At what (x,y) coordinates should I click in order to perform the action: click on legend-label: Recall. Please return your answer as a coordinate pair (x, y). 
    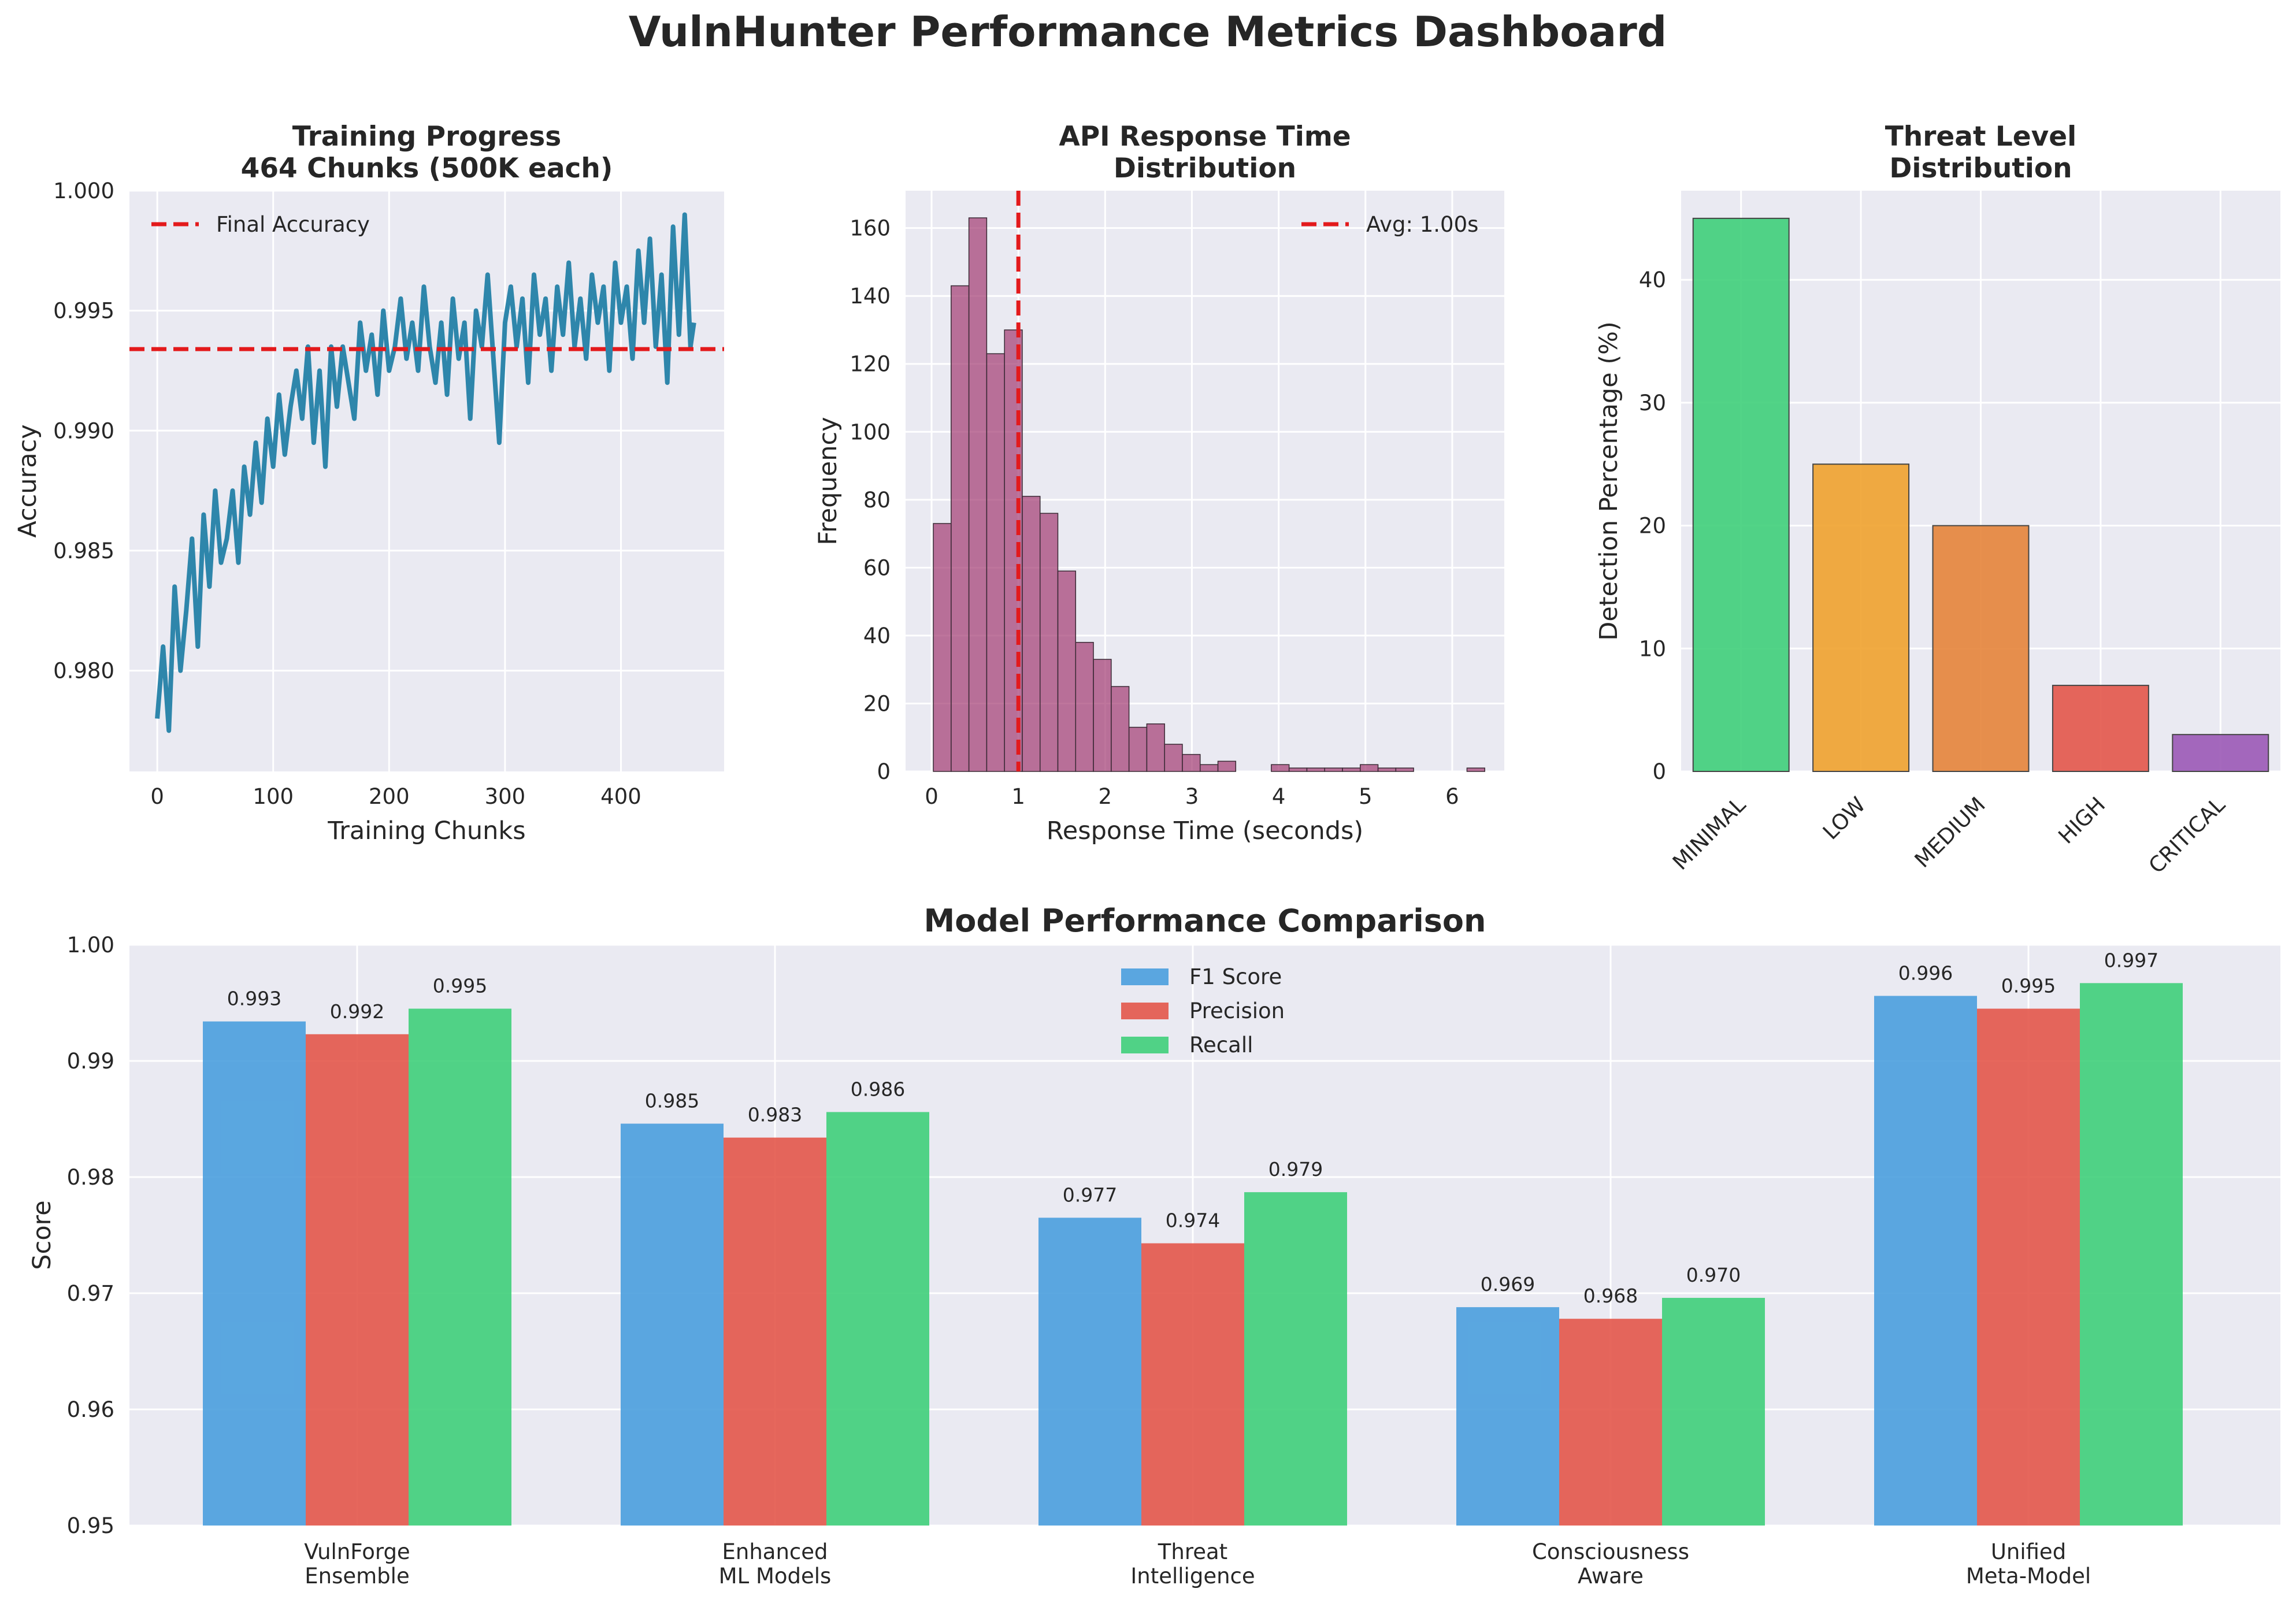
    Looking at the image, I should click on (1221, 1045).